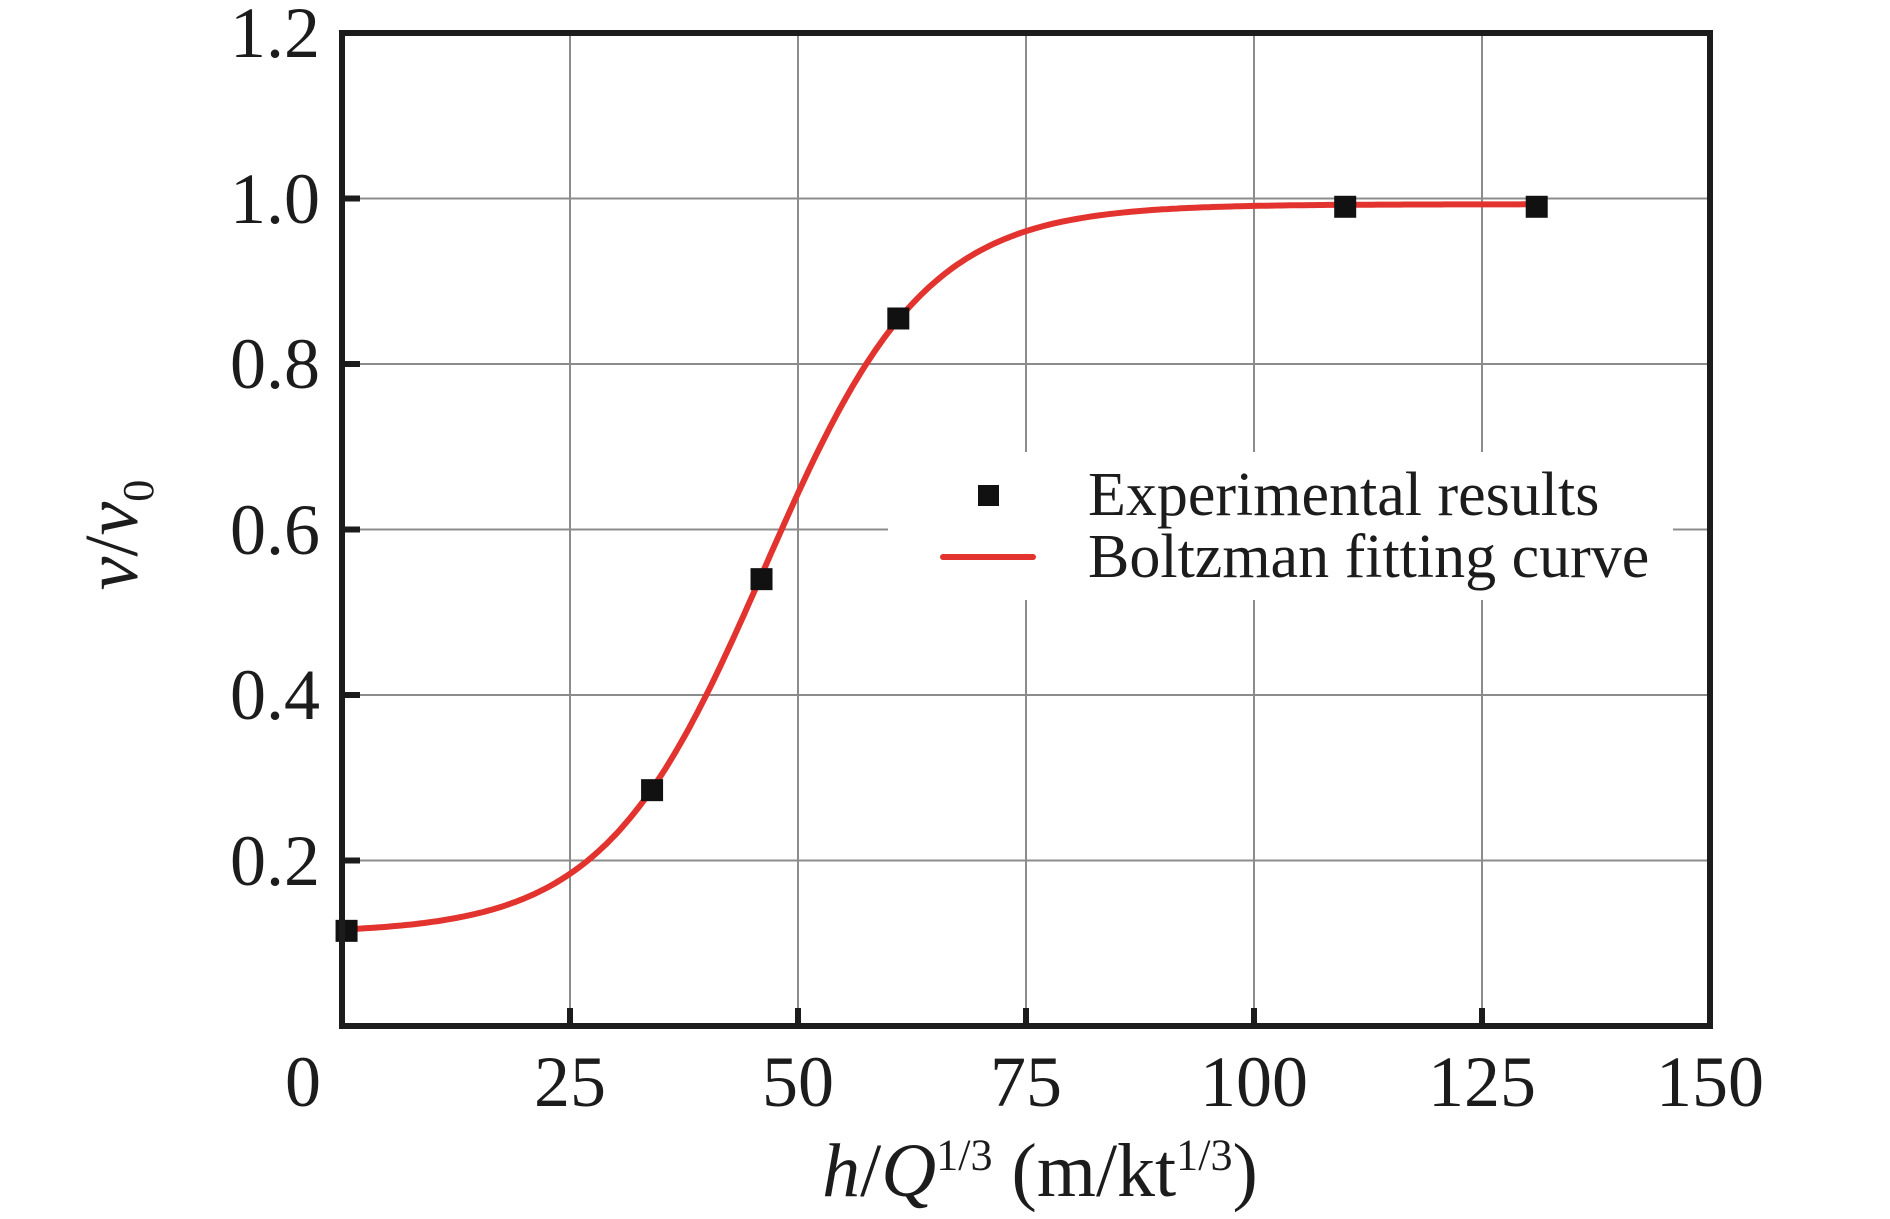 The height and width of the screenshot is (1219, 1890). I want to click on square-marker-icon, so click(988, 495).